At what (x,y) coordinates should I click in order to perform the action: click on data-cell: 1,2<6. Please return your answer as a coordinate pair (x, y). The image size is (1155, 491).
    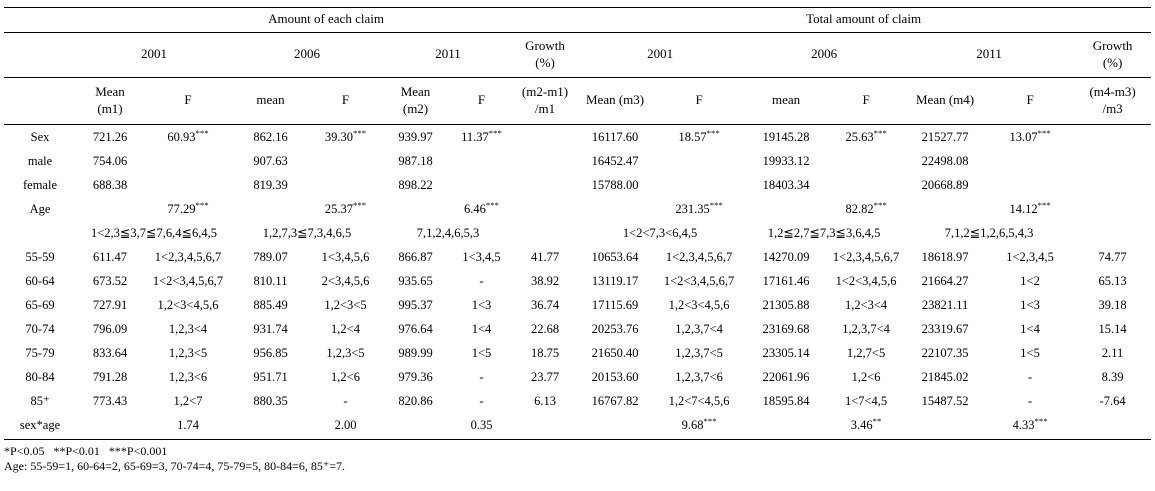
    Looking at the image, I should click on (345, 376).